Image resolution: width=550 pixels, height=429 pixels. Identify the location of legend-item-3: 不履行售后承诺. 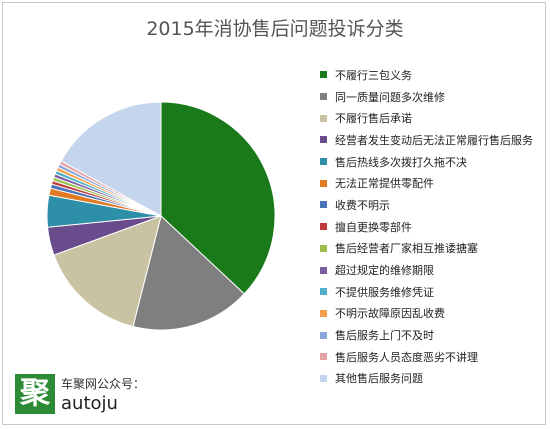
(426, 118).